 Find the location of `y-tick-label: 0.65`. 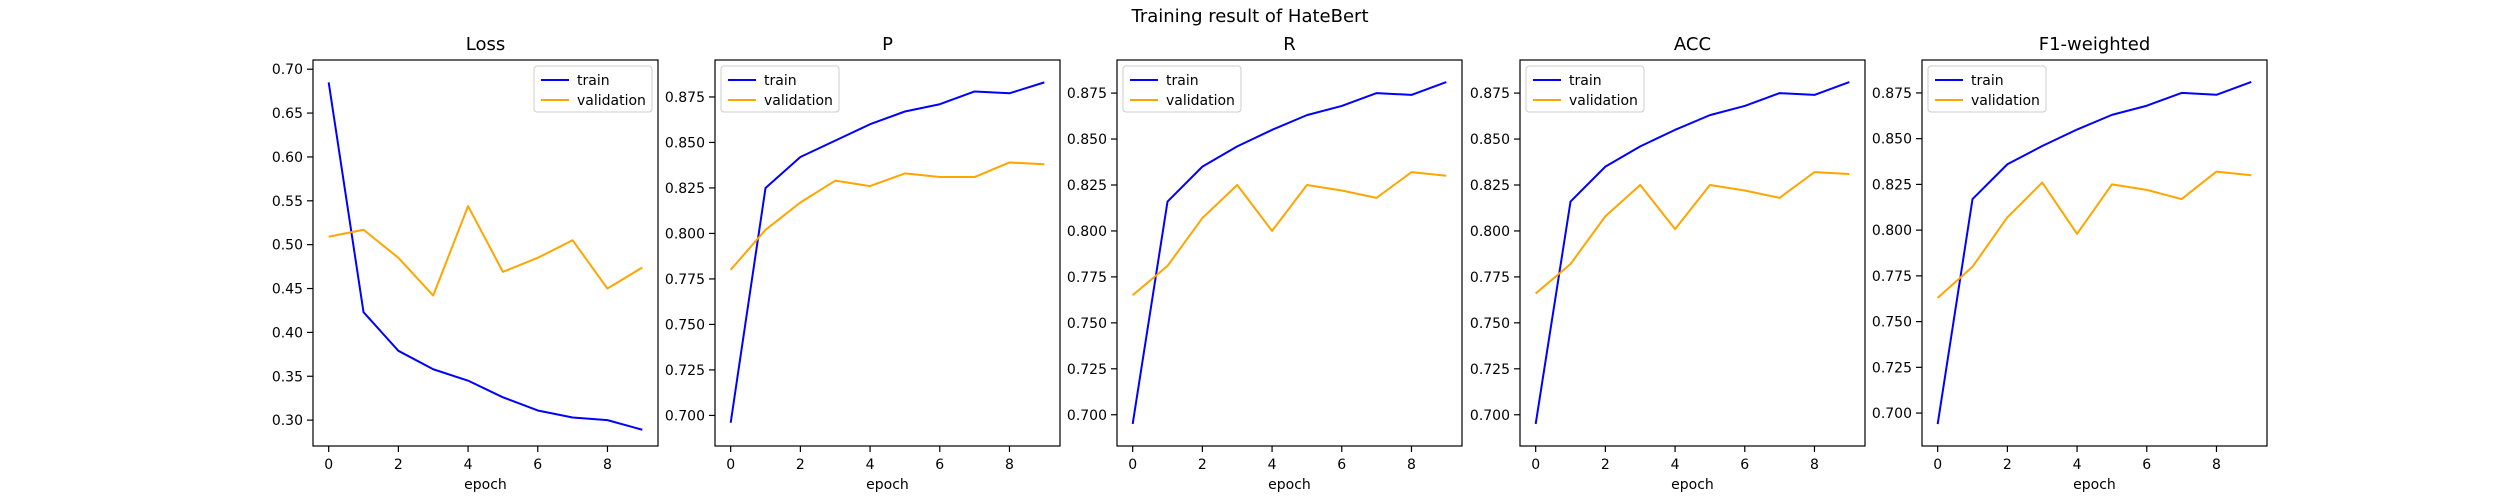

y-tick-label: 0.65 is located at coordinates (287, 114).